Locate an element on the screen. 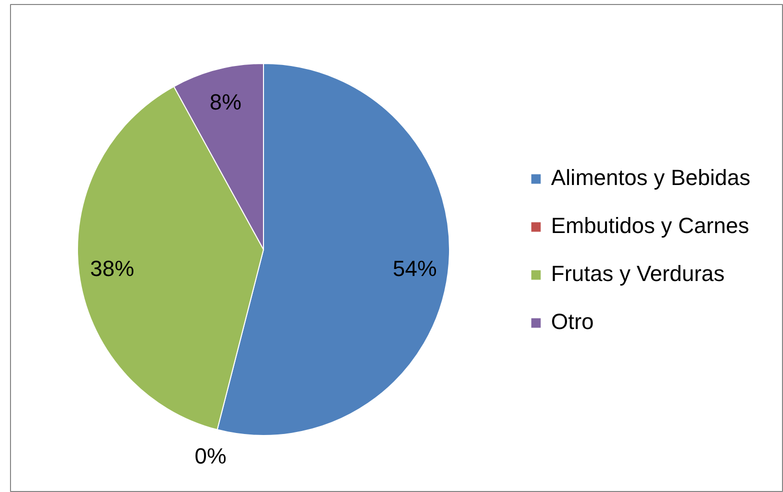 This screenshot has height=492, width=783. legend-label: Frutas y Verduras is located at coordinates (638, 274).